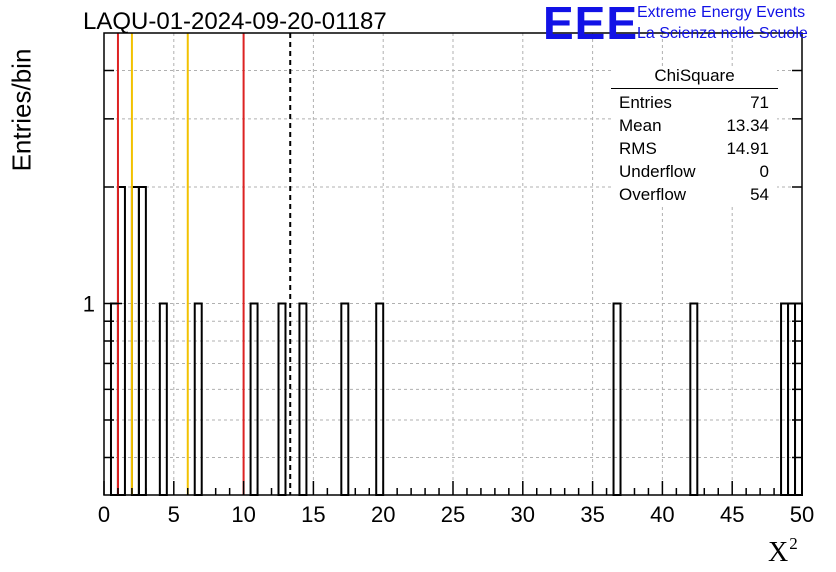 The height and width of the screenshot is (572, 836). Describe the element at coordinates (793, 543) in the screenshot. I see `x-axis-label-superscript: 2` at that location.